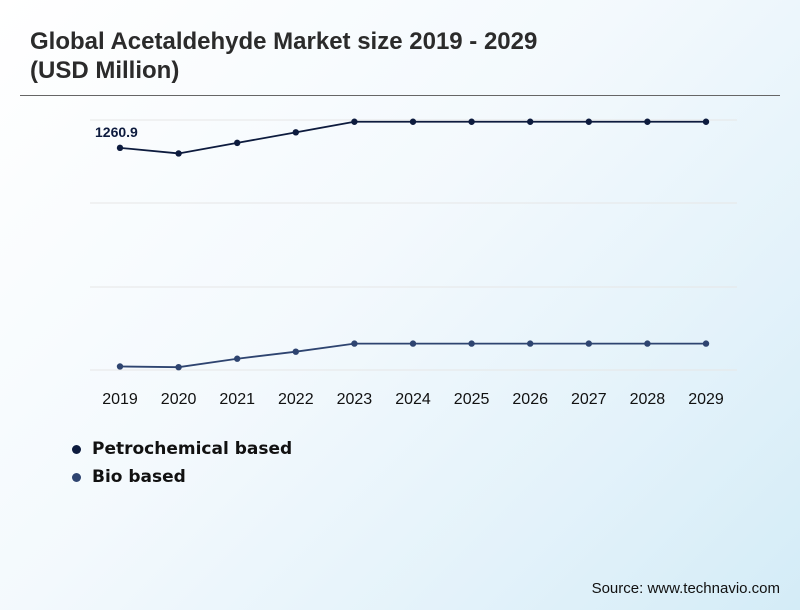 The height and width of the screenshot is (610, 800). Describe the element at coordinates (178, 153) in the screenshot. I see `data-point-petrochemical-2020` at that location.